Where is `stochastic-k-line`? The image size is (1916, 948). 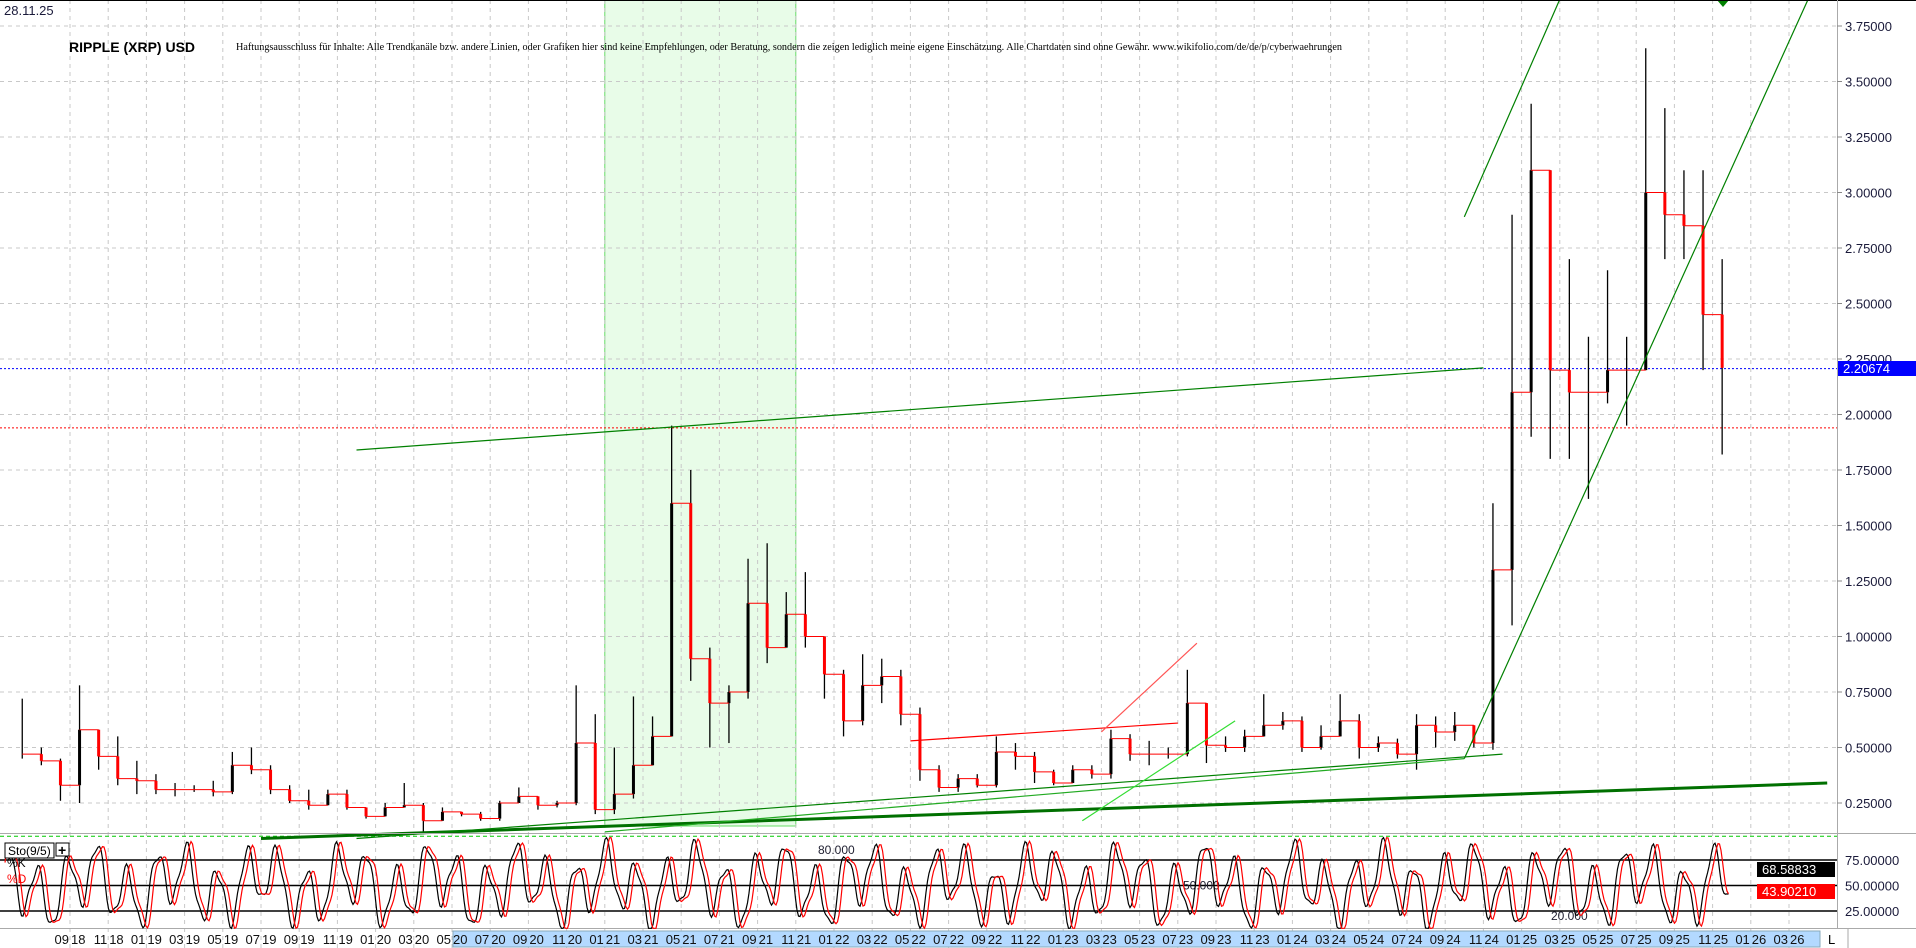
stochastic-k-line is located at coordinates (866, 883).